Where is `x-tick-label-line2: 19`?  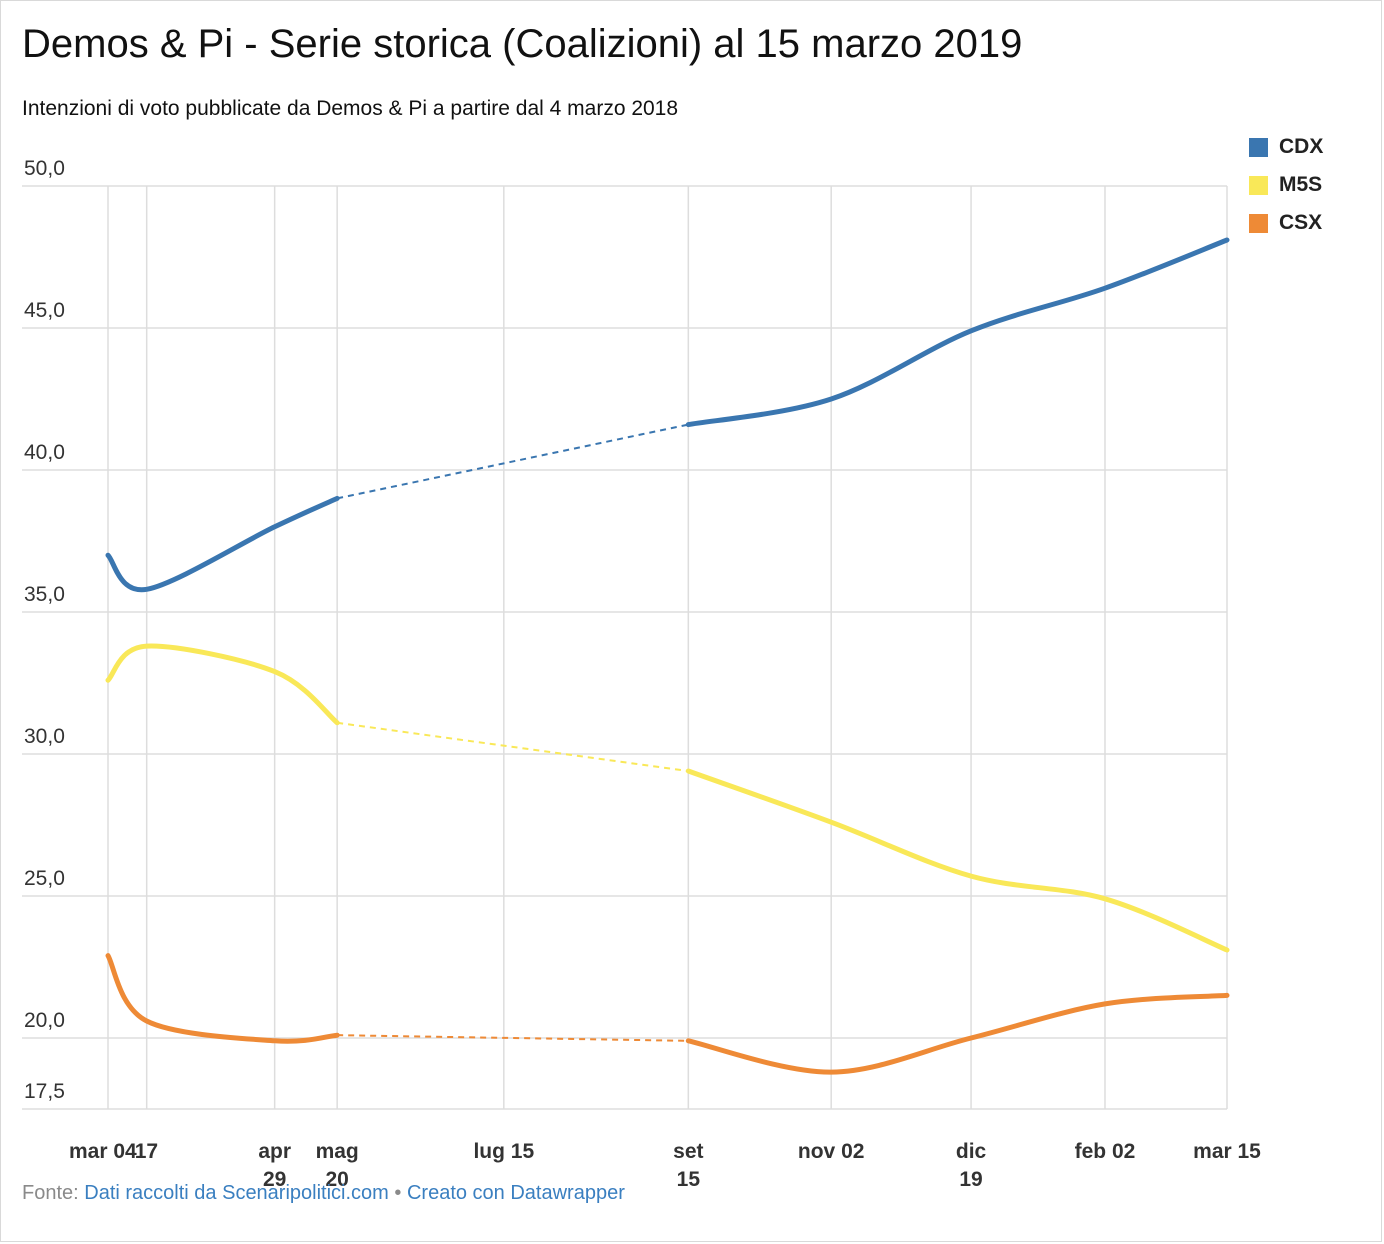
x-tick-label-line2: 19 is located at coordinates (970, 1179).